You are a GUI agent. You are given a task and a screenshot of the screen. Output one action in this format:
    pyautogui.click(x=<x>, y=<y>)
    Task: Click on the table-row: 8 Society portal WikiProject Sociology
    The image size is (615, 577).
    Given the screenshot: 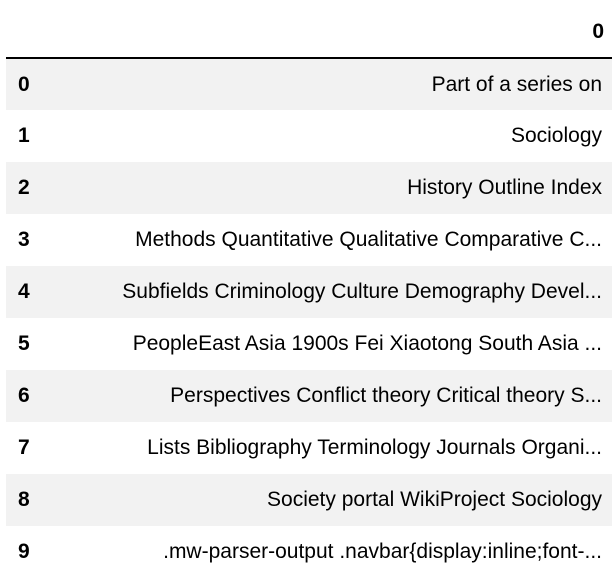 What is the action you would take?
    pyautogui.click(x=309, y=500)
    